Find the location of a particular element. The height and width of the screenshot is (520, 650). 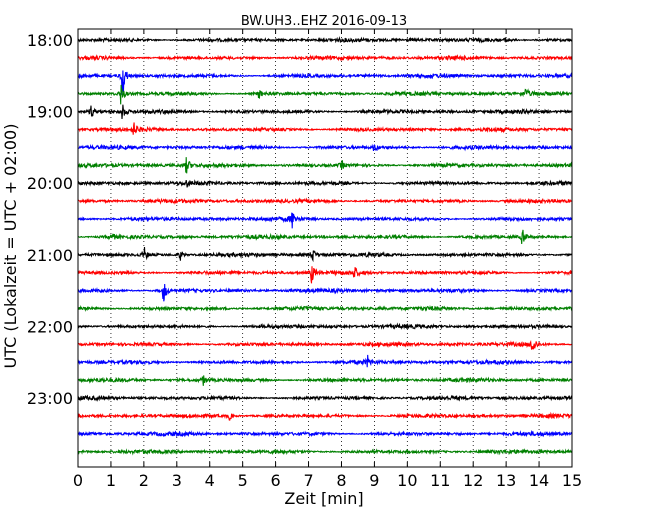

y-tick-label: 18:00 is located at coordinates (50, 40).